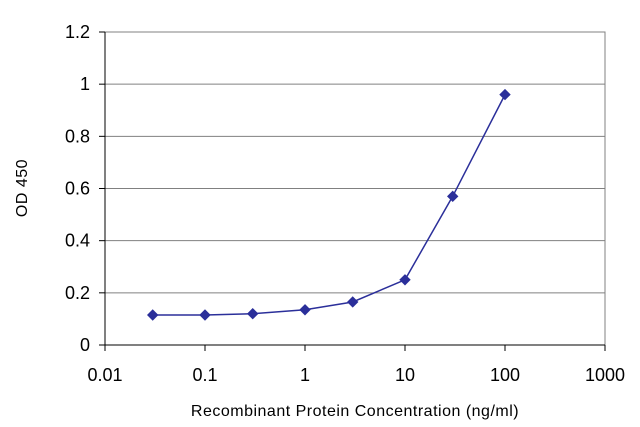 The image size is (640, 427). What do you see at coordinates (305, 375) in the screenshot?
I see `x-tick-label-2: 1` at bounding box center [305, 375].